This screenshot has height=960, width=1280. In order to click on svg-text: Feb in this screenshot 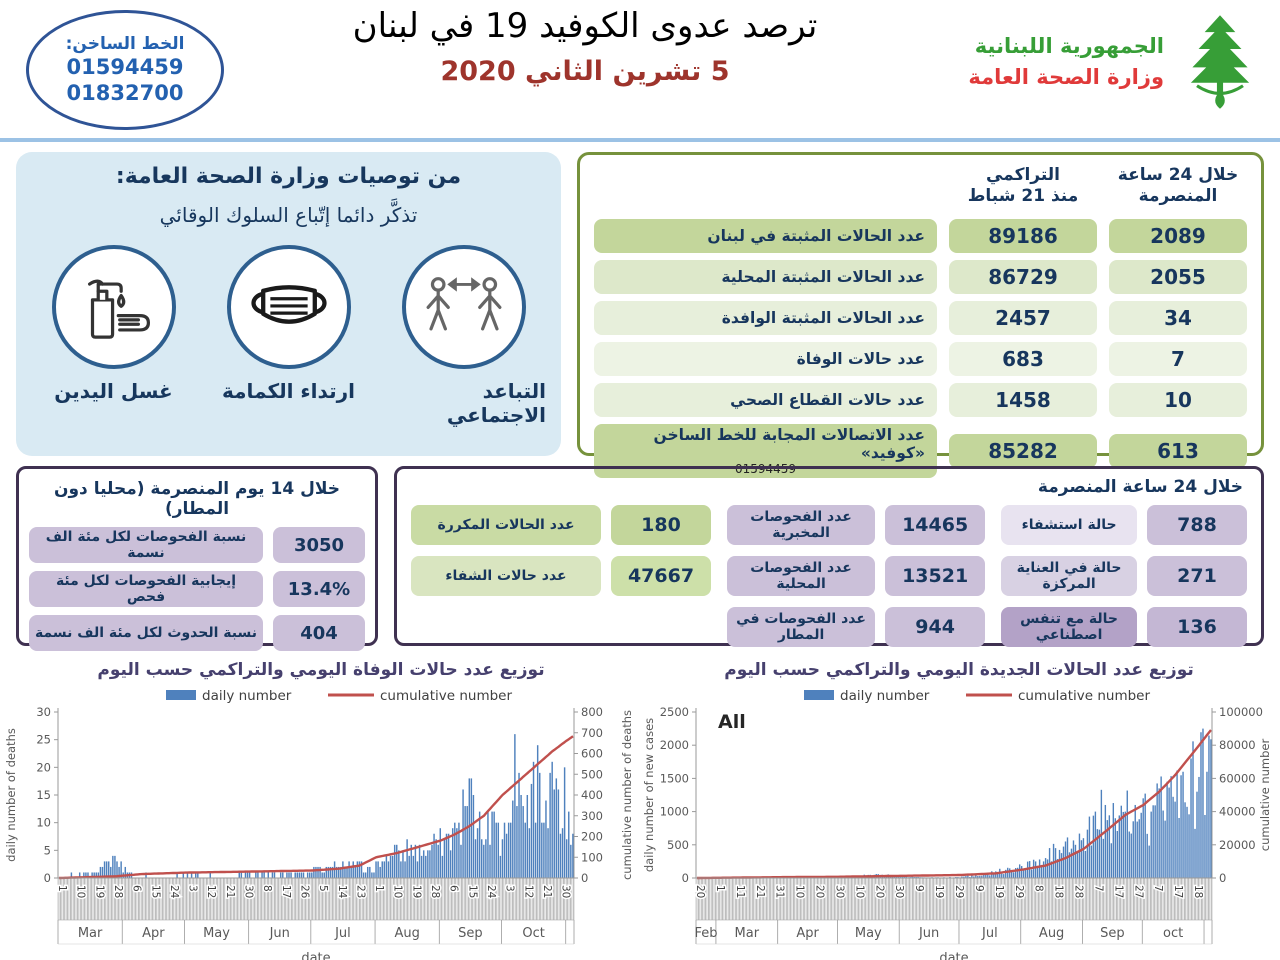, I will do `click(705, 933)`.